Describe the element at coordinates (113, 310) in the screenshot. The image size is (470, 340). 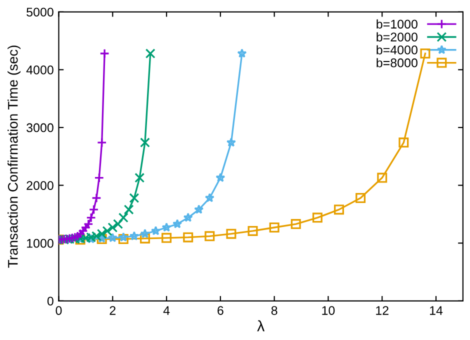
I see `x-tick-label: 2` at that location.